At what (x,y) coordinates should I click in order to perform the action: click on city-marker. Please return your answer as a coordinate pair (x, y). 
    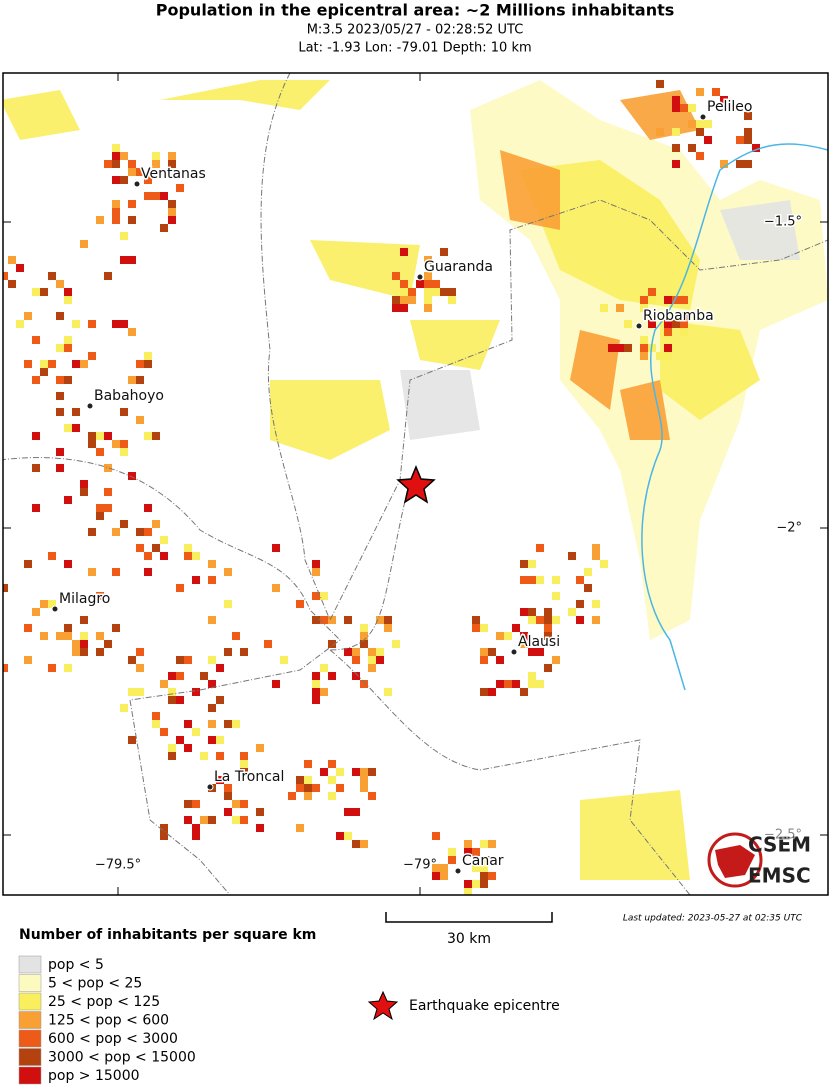
    Looking at the image, I should click on (210, 787).